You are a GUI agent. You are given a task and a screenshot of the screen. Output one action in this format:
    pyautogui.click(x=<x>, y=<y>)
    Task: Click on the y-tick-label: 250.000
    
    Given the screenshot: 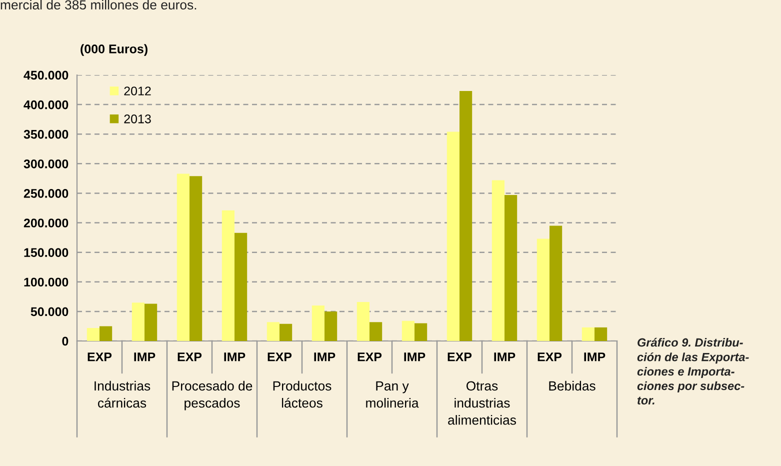 What is the action you would take?
    pyautogui.click(x=46, y=193)
    